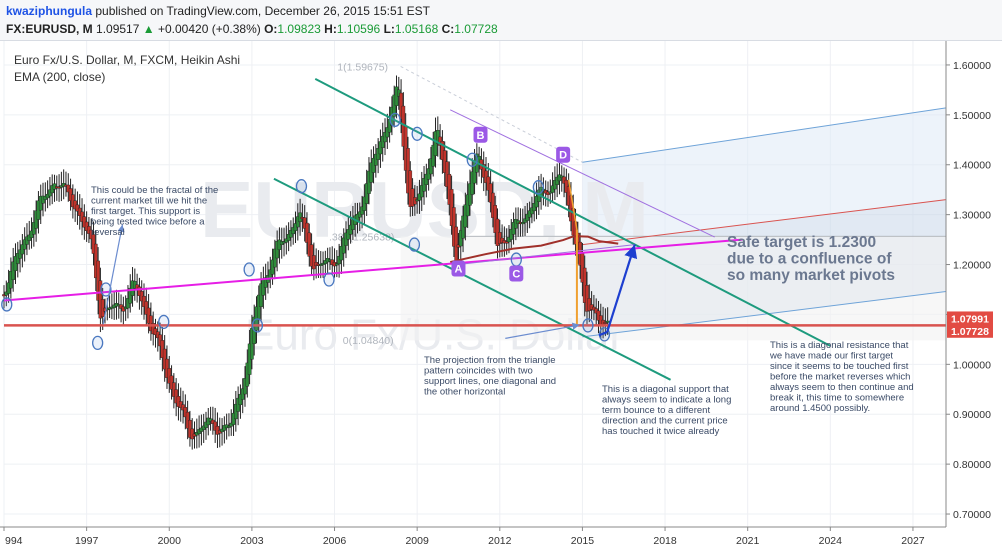 The image size is (1002, 557). What do you see at coordinates (389, 29) in the screenshot?
I see `low-label: L:` at bounding box center [389, 29].